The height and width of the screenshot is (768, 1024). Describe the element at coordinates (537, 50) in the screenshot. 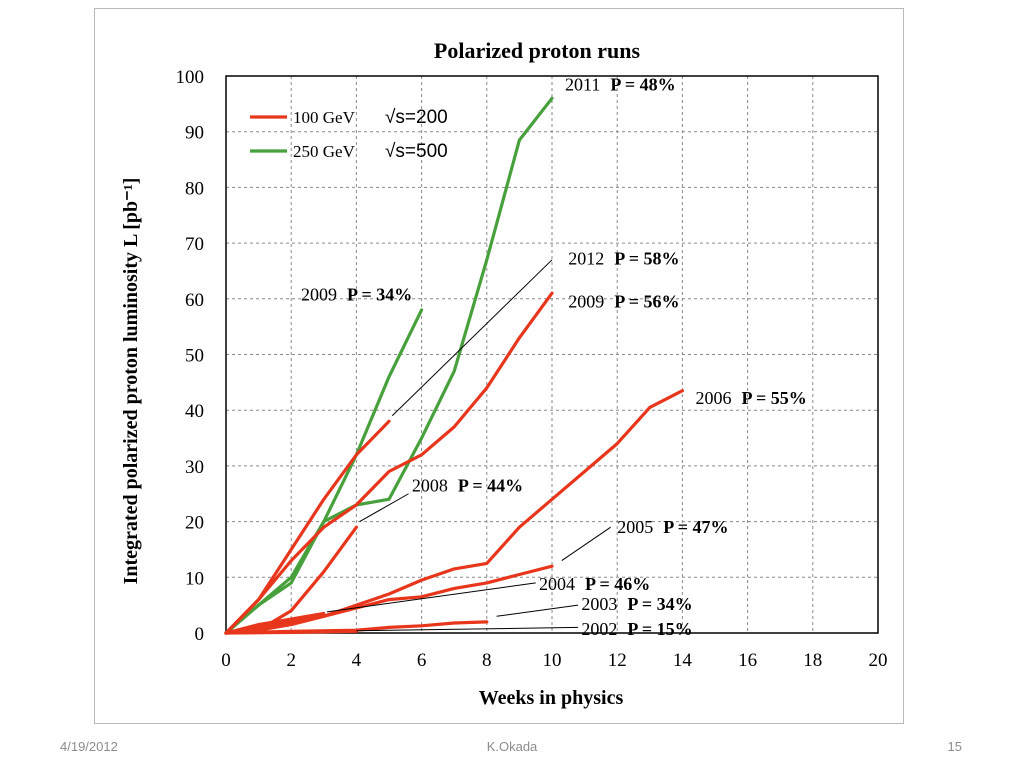

I see `chart-title: Polarized proton runs` at that location.